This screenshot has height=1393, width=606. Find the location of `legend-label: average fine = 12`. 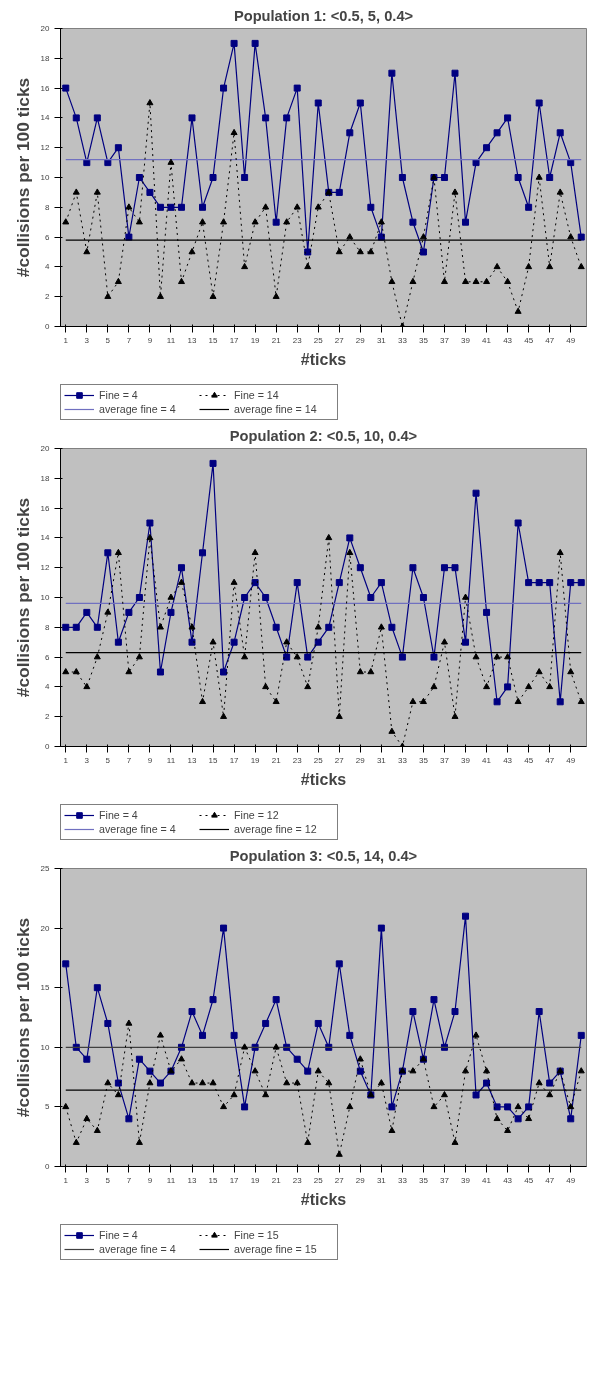

legend-label: average fine = 12 is located at coordinates (276, 829).